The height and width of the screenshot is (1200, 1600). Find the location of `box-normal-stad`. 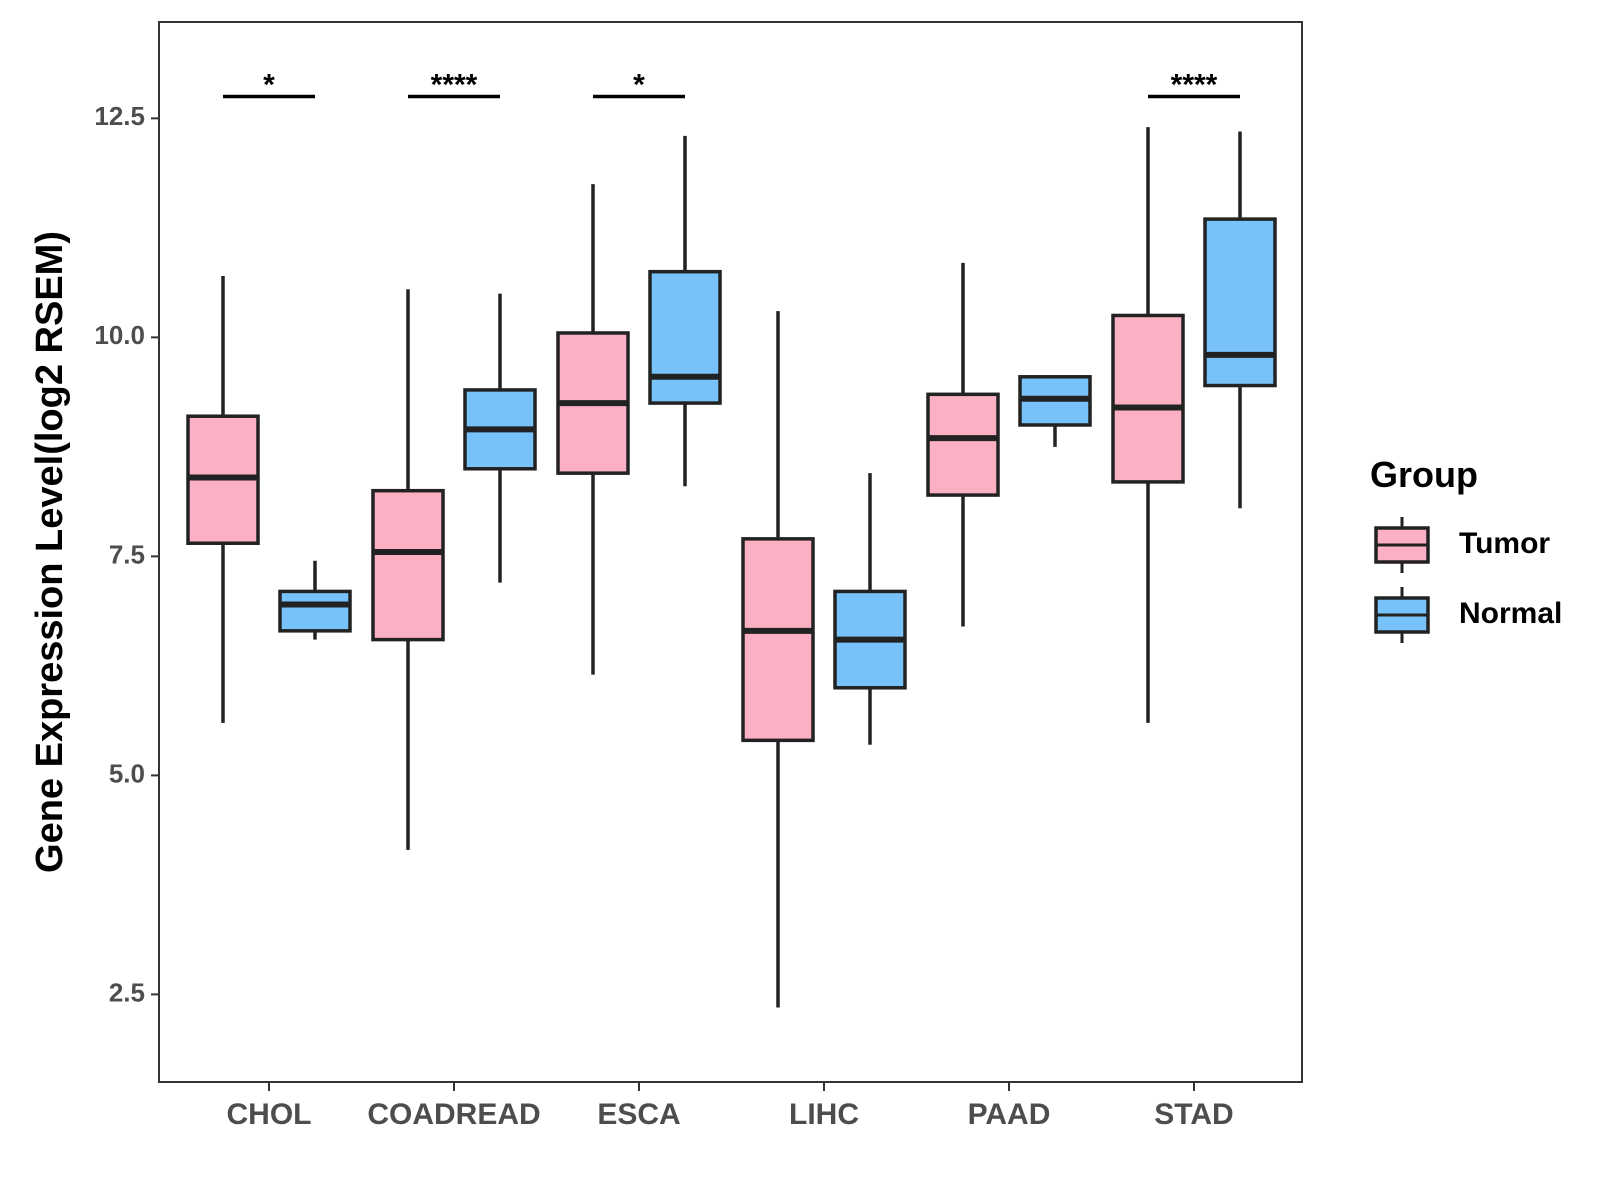

box-normal-stad is located at coordinates (1240, 320).